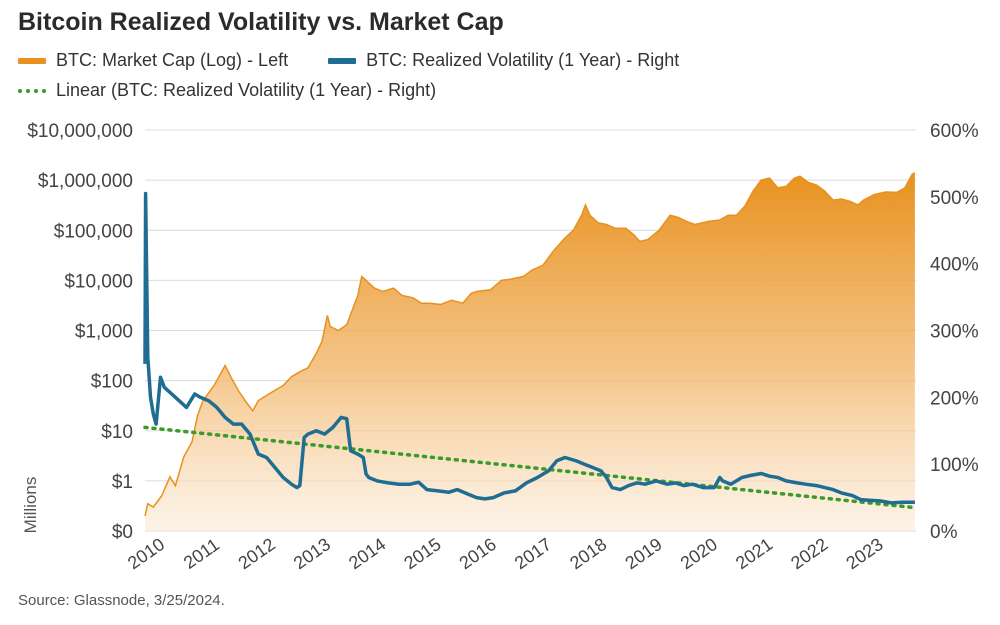 The width and height of the screenshot is (1000, 625). Describe the element at coordinates (643, 553) in the screenshot. I see `x-tick-label: 2019` at that location.